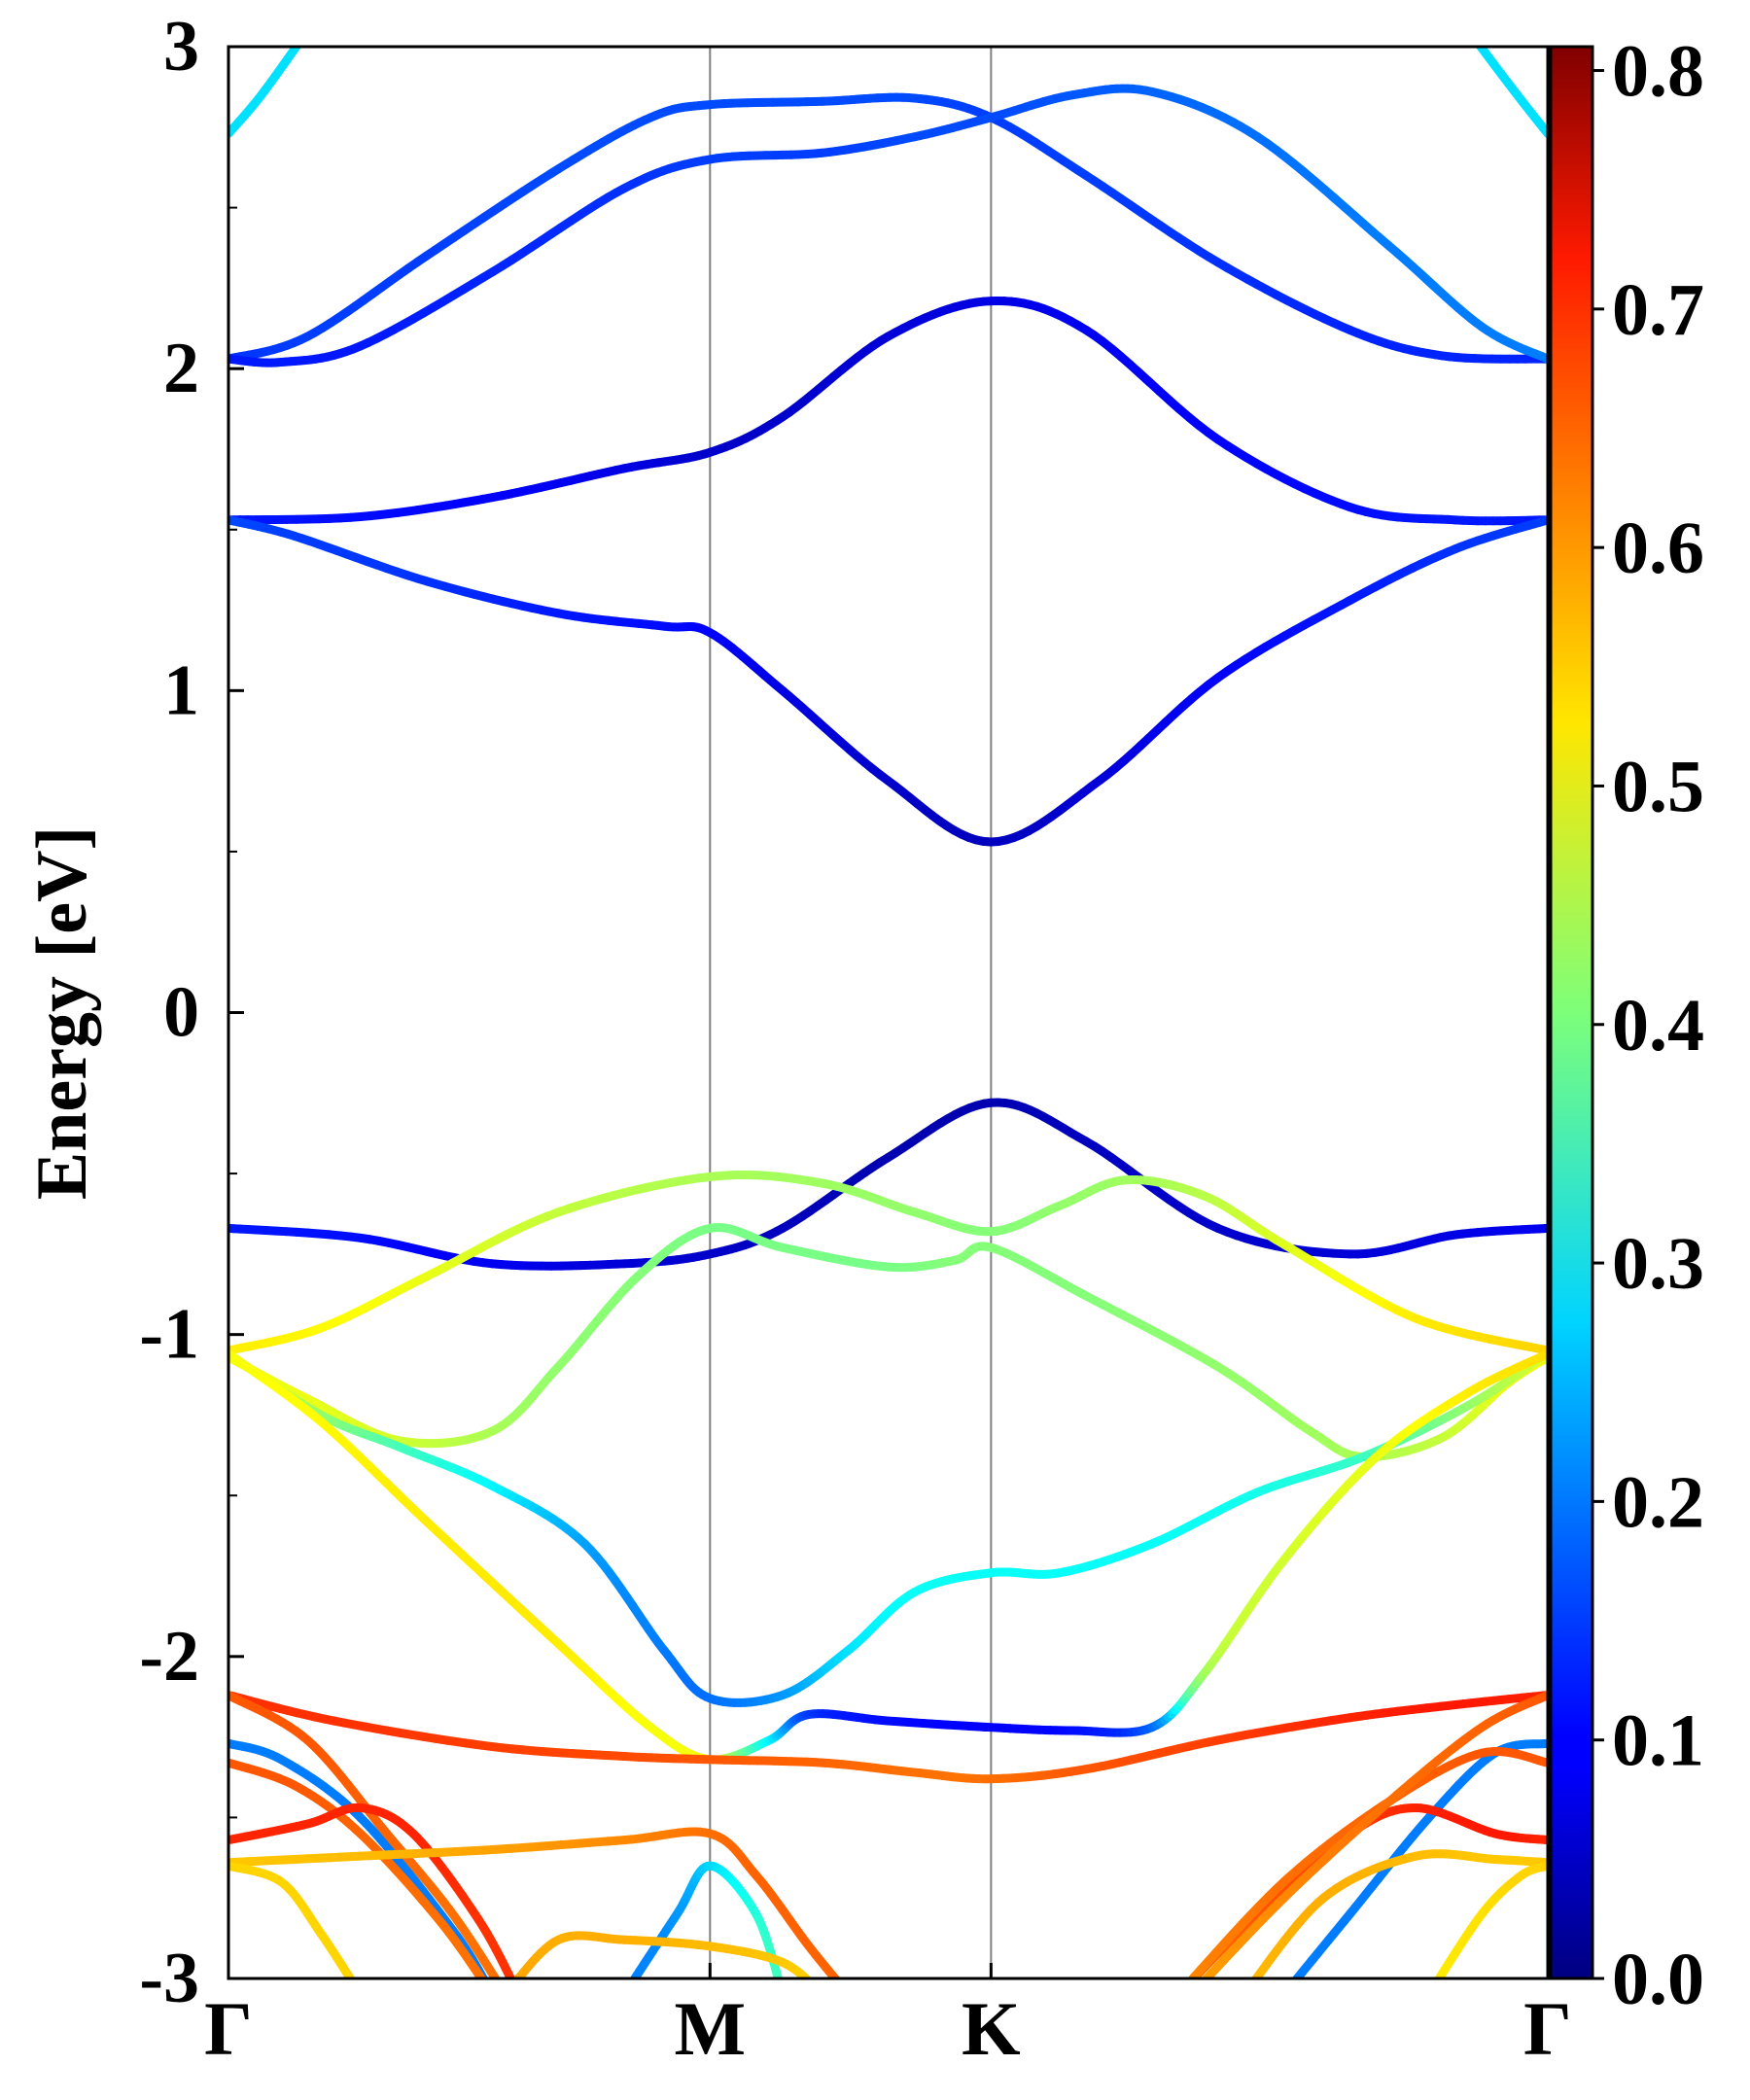 The width and height of the screenshot is (1750, 2100). I want to click on colorbar: 0.0 0.1 0.2 0.3 0.4 0.5 0.6 0.7 0.8, so click(1626, 1025).